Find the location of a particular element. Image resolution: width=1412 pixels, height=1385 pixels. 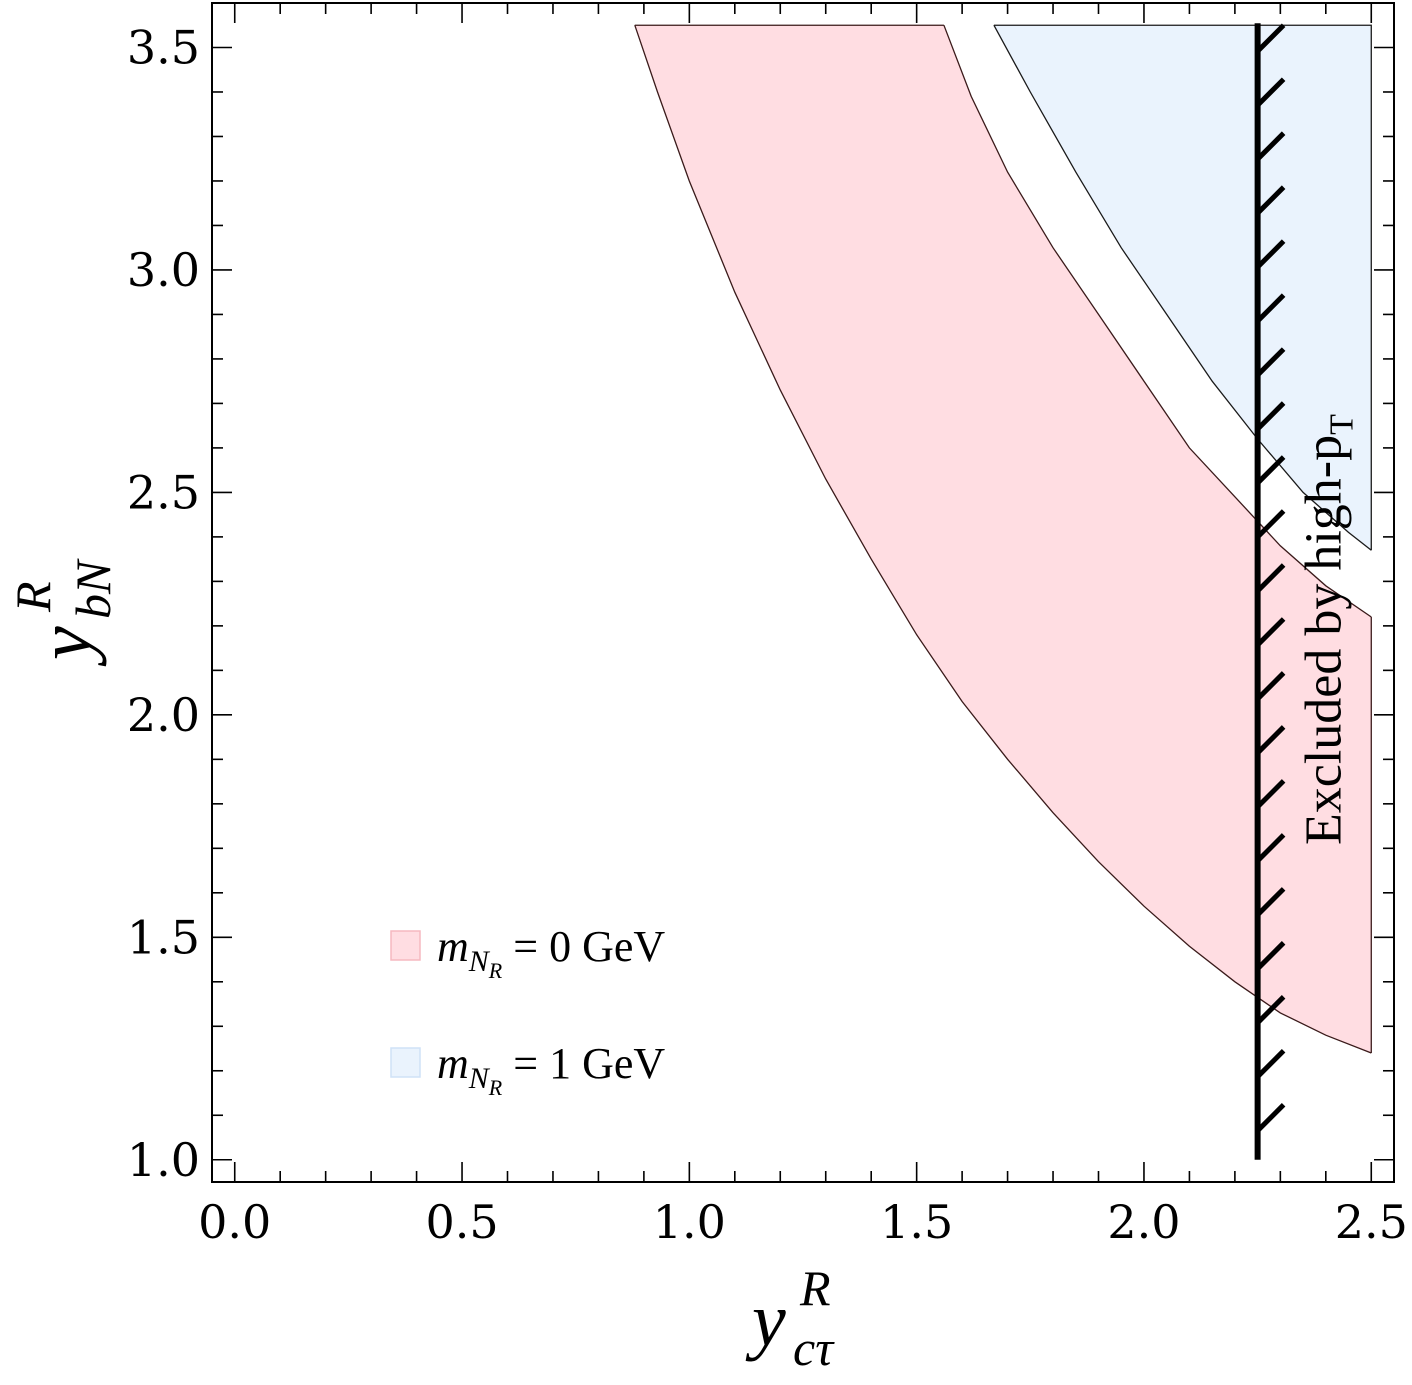

exclusion-boundary: Excluded by high-pT is located at coordinates (1307, 591).